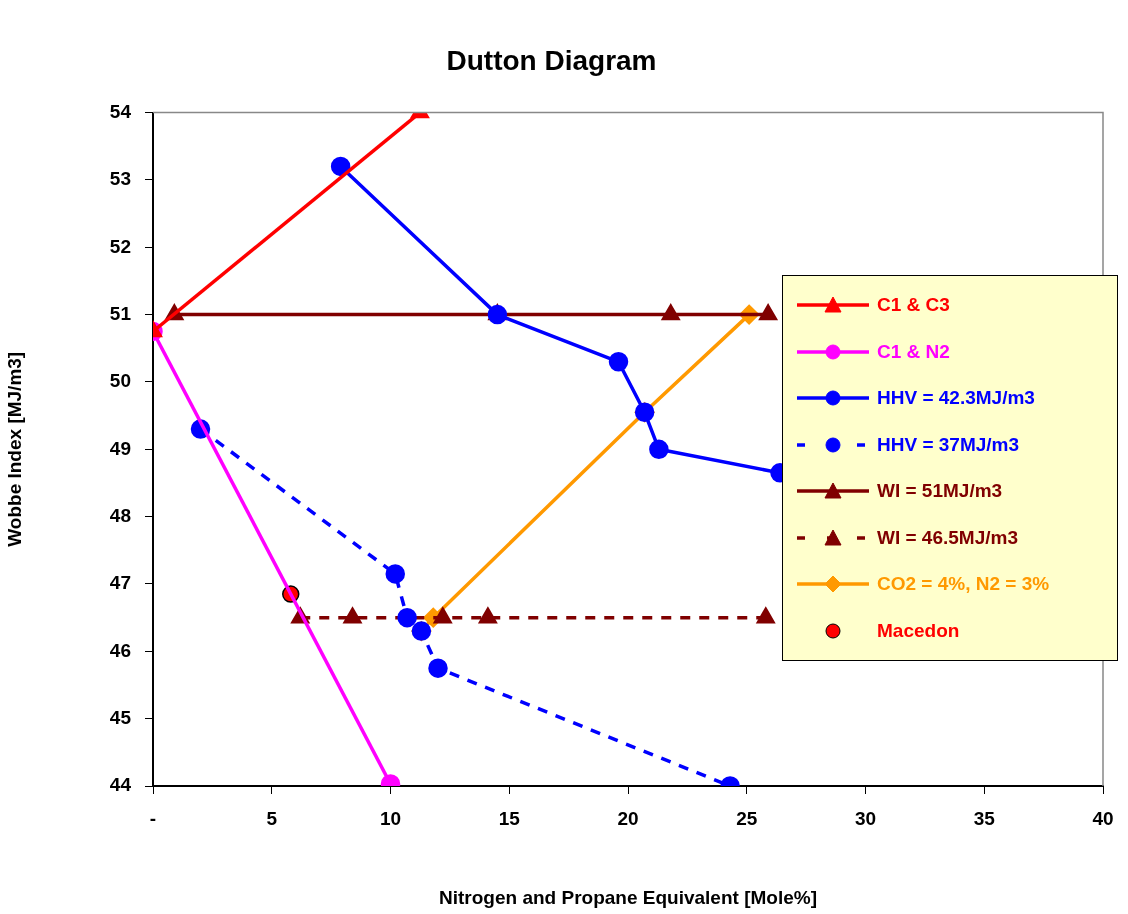  I want to click on legend-label: HHV = 37MJ/m3, so click(948, 444).